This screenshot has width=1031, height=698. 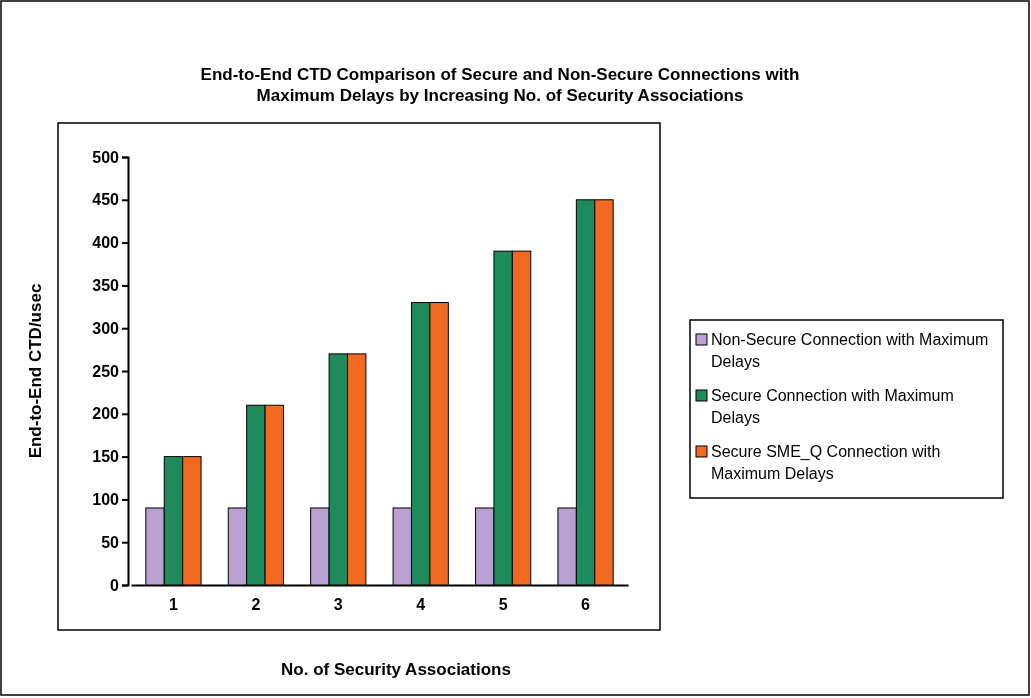 I want to click on y-tick-label: 450, so click(x=106, y=200).